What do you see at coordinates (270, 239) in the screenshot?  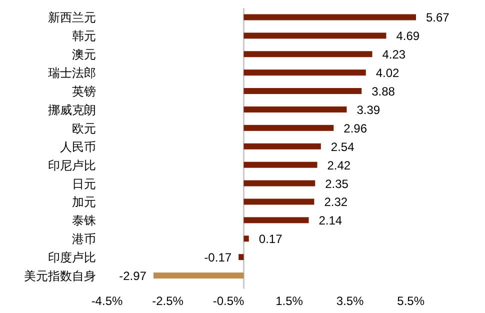 I see `data-label: 0.17` at bounding box center [270, 239].